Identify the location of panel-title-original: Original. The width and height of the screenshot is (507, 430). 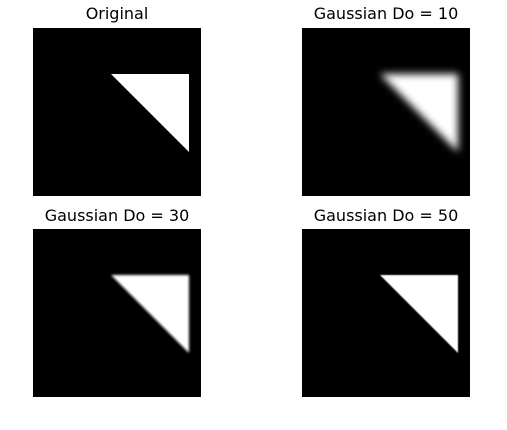
(117, 13).